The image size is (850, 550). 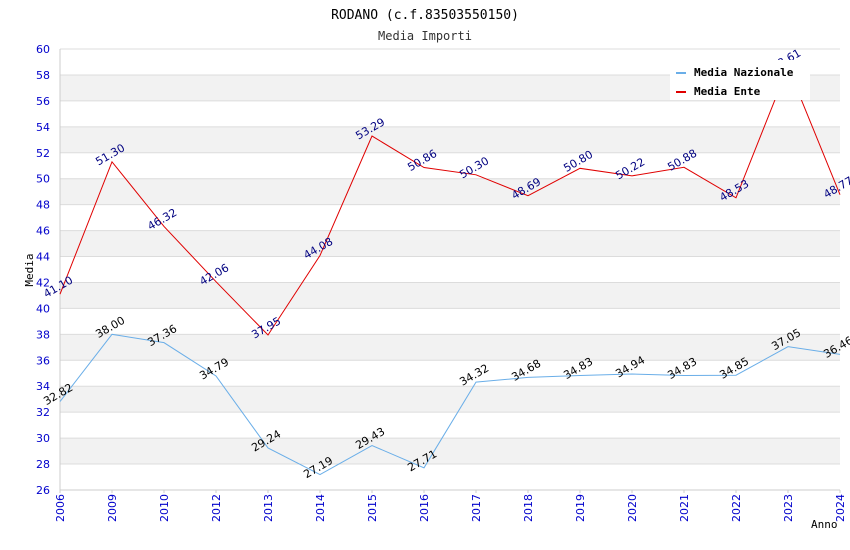 What do you see at coordinates (840, 508) in the screenshot?
I see `x-tick-label: 2024` at bounding box center [840, 508].